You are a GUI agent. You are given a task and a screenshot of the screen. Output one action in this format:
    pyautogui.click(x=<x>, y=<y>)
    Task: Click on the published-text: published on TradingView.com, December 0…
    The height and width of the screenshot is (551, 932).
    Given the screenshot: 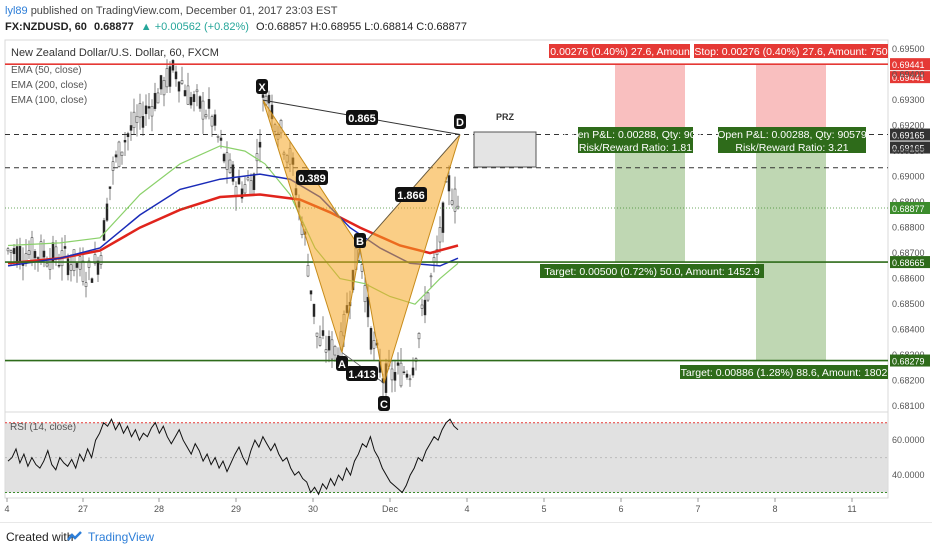 What is the action you would take?
    pyautogui.click(x=184, y=11)
    